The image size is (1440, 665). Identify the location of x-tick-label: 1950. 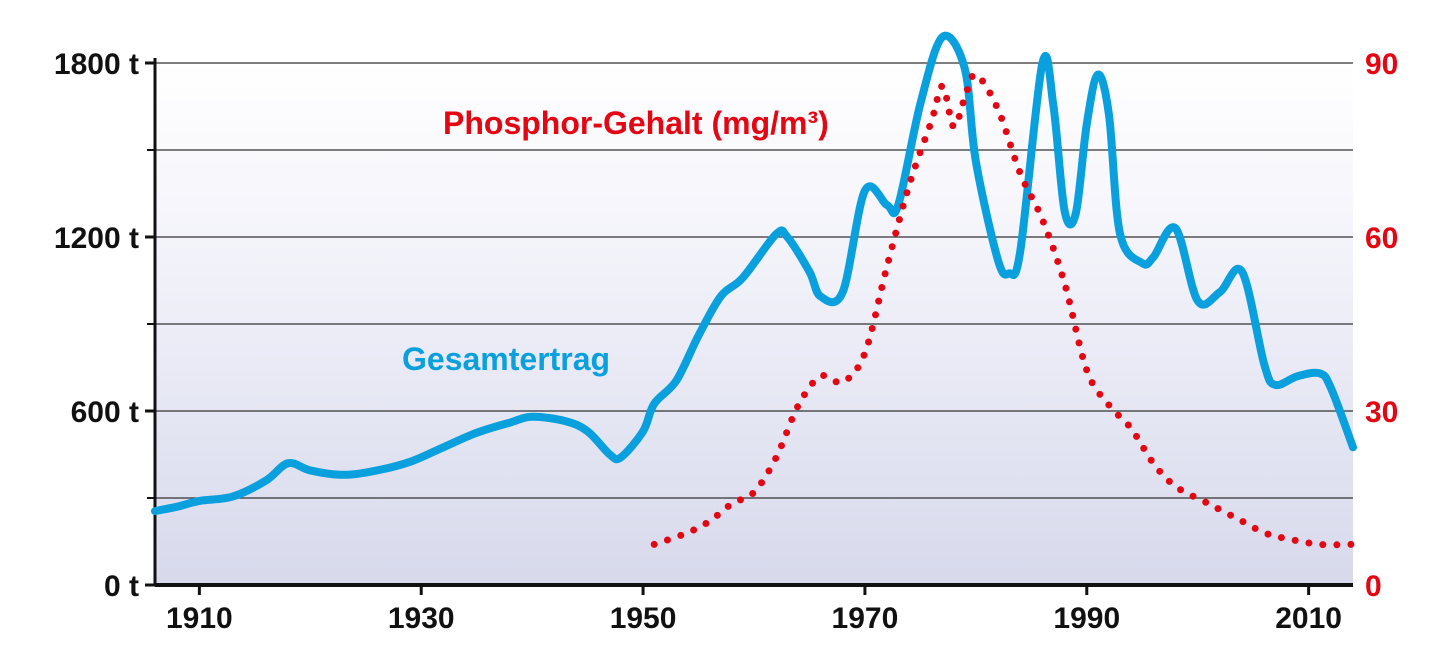
(643, 618).